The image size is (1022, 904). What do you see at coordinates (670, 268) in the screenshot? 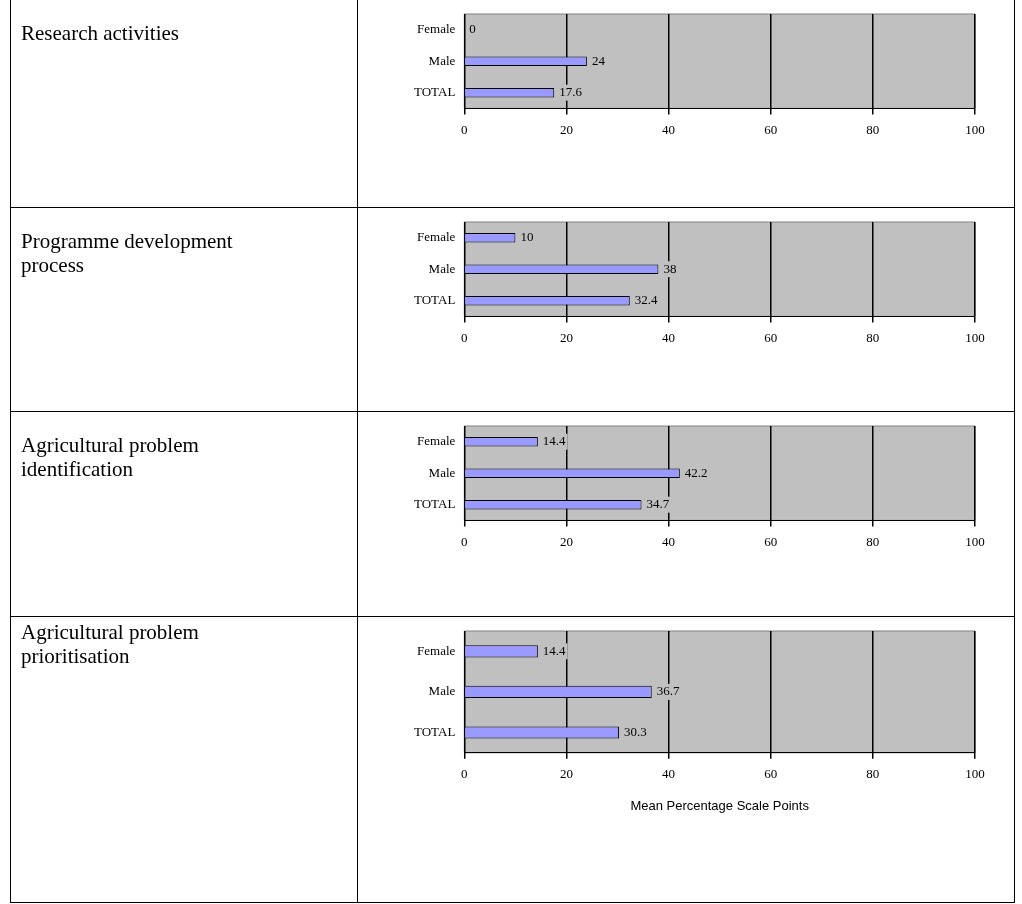
I see `data-label: 38` at bounding box center [670, 268].